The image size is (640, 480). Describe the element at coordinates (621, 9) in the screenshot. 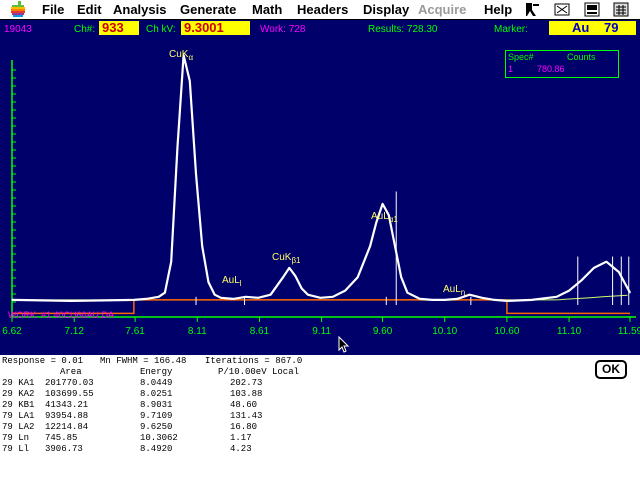

I see `calculator-icon` at that location.